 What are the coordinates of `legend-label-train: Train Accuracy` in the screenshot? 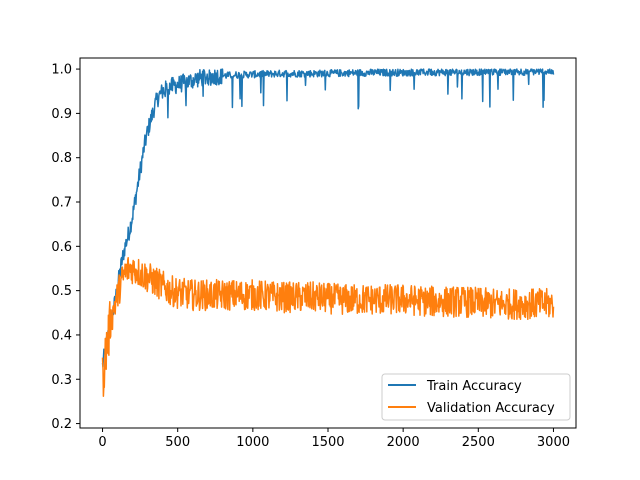 It's located at (474, 386).